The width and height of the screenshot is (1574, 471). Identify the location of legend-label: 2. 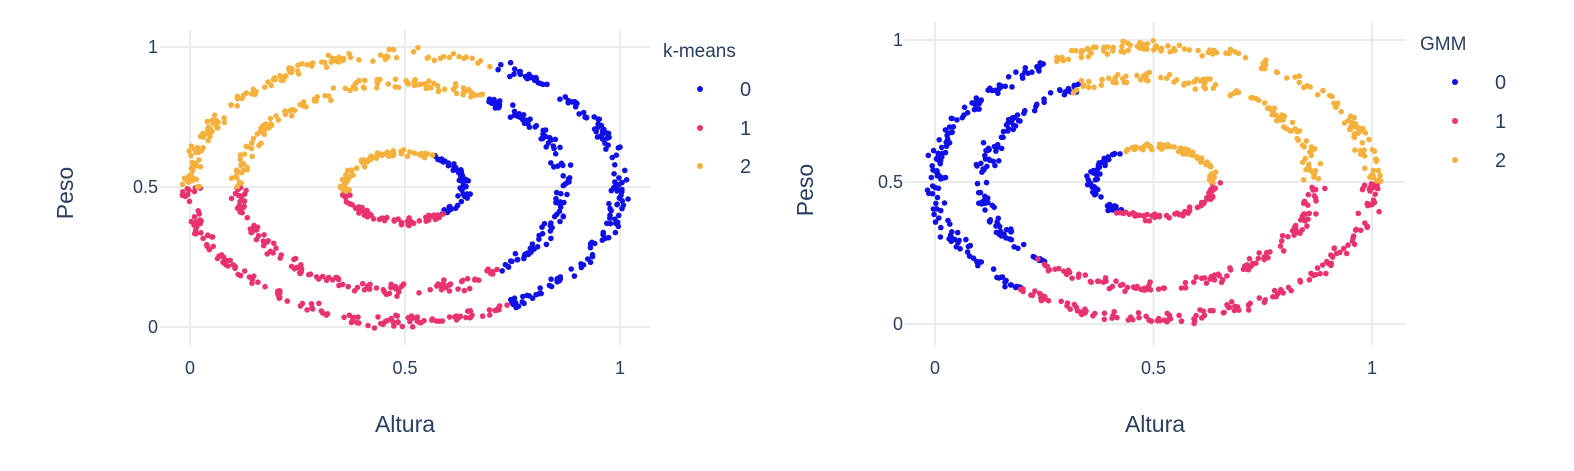
(745, 167).